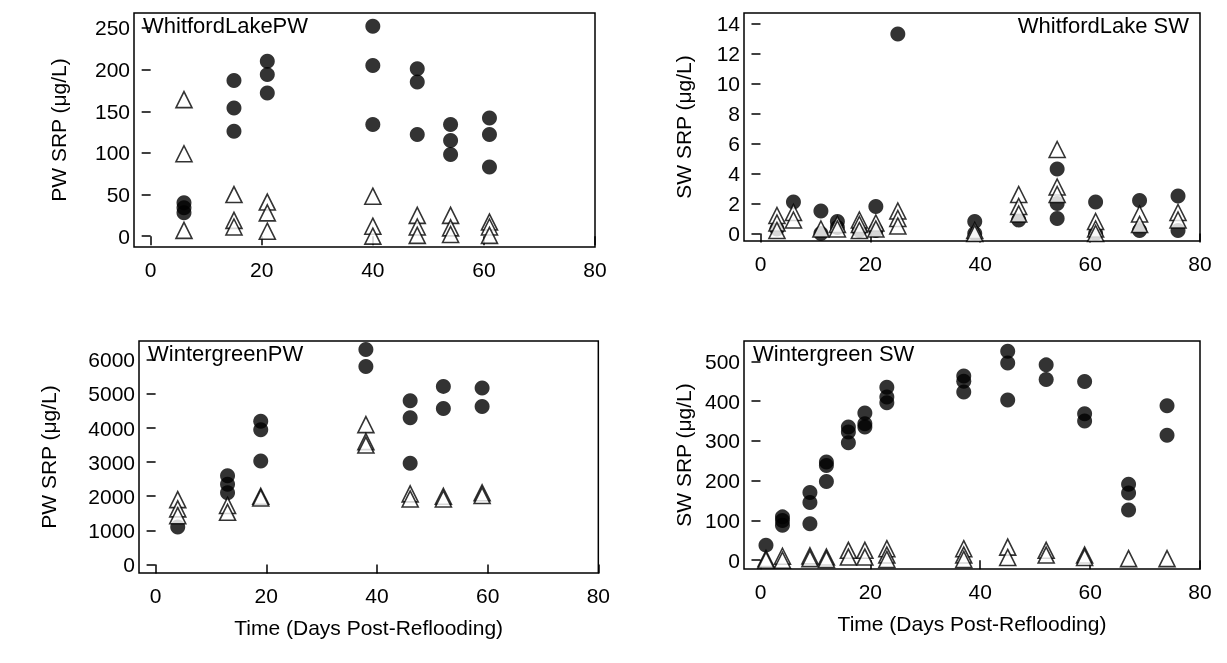  What do you see at coordinates (226, 353) in the screenshot?
I see `chart-title: WintergreenPW` at bounding box center [226, 353].